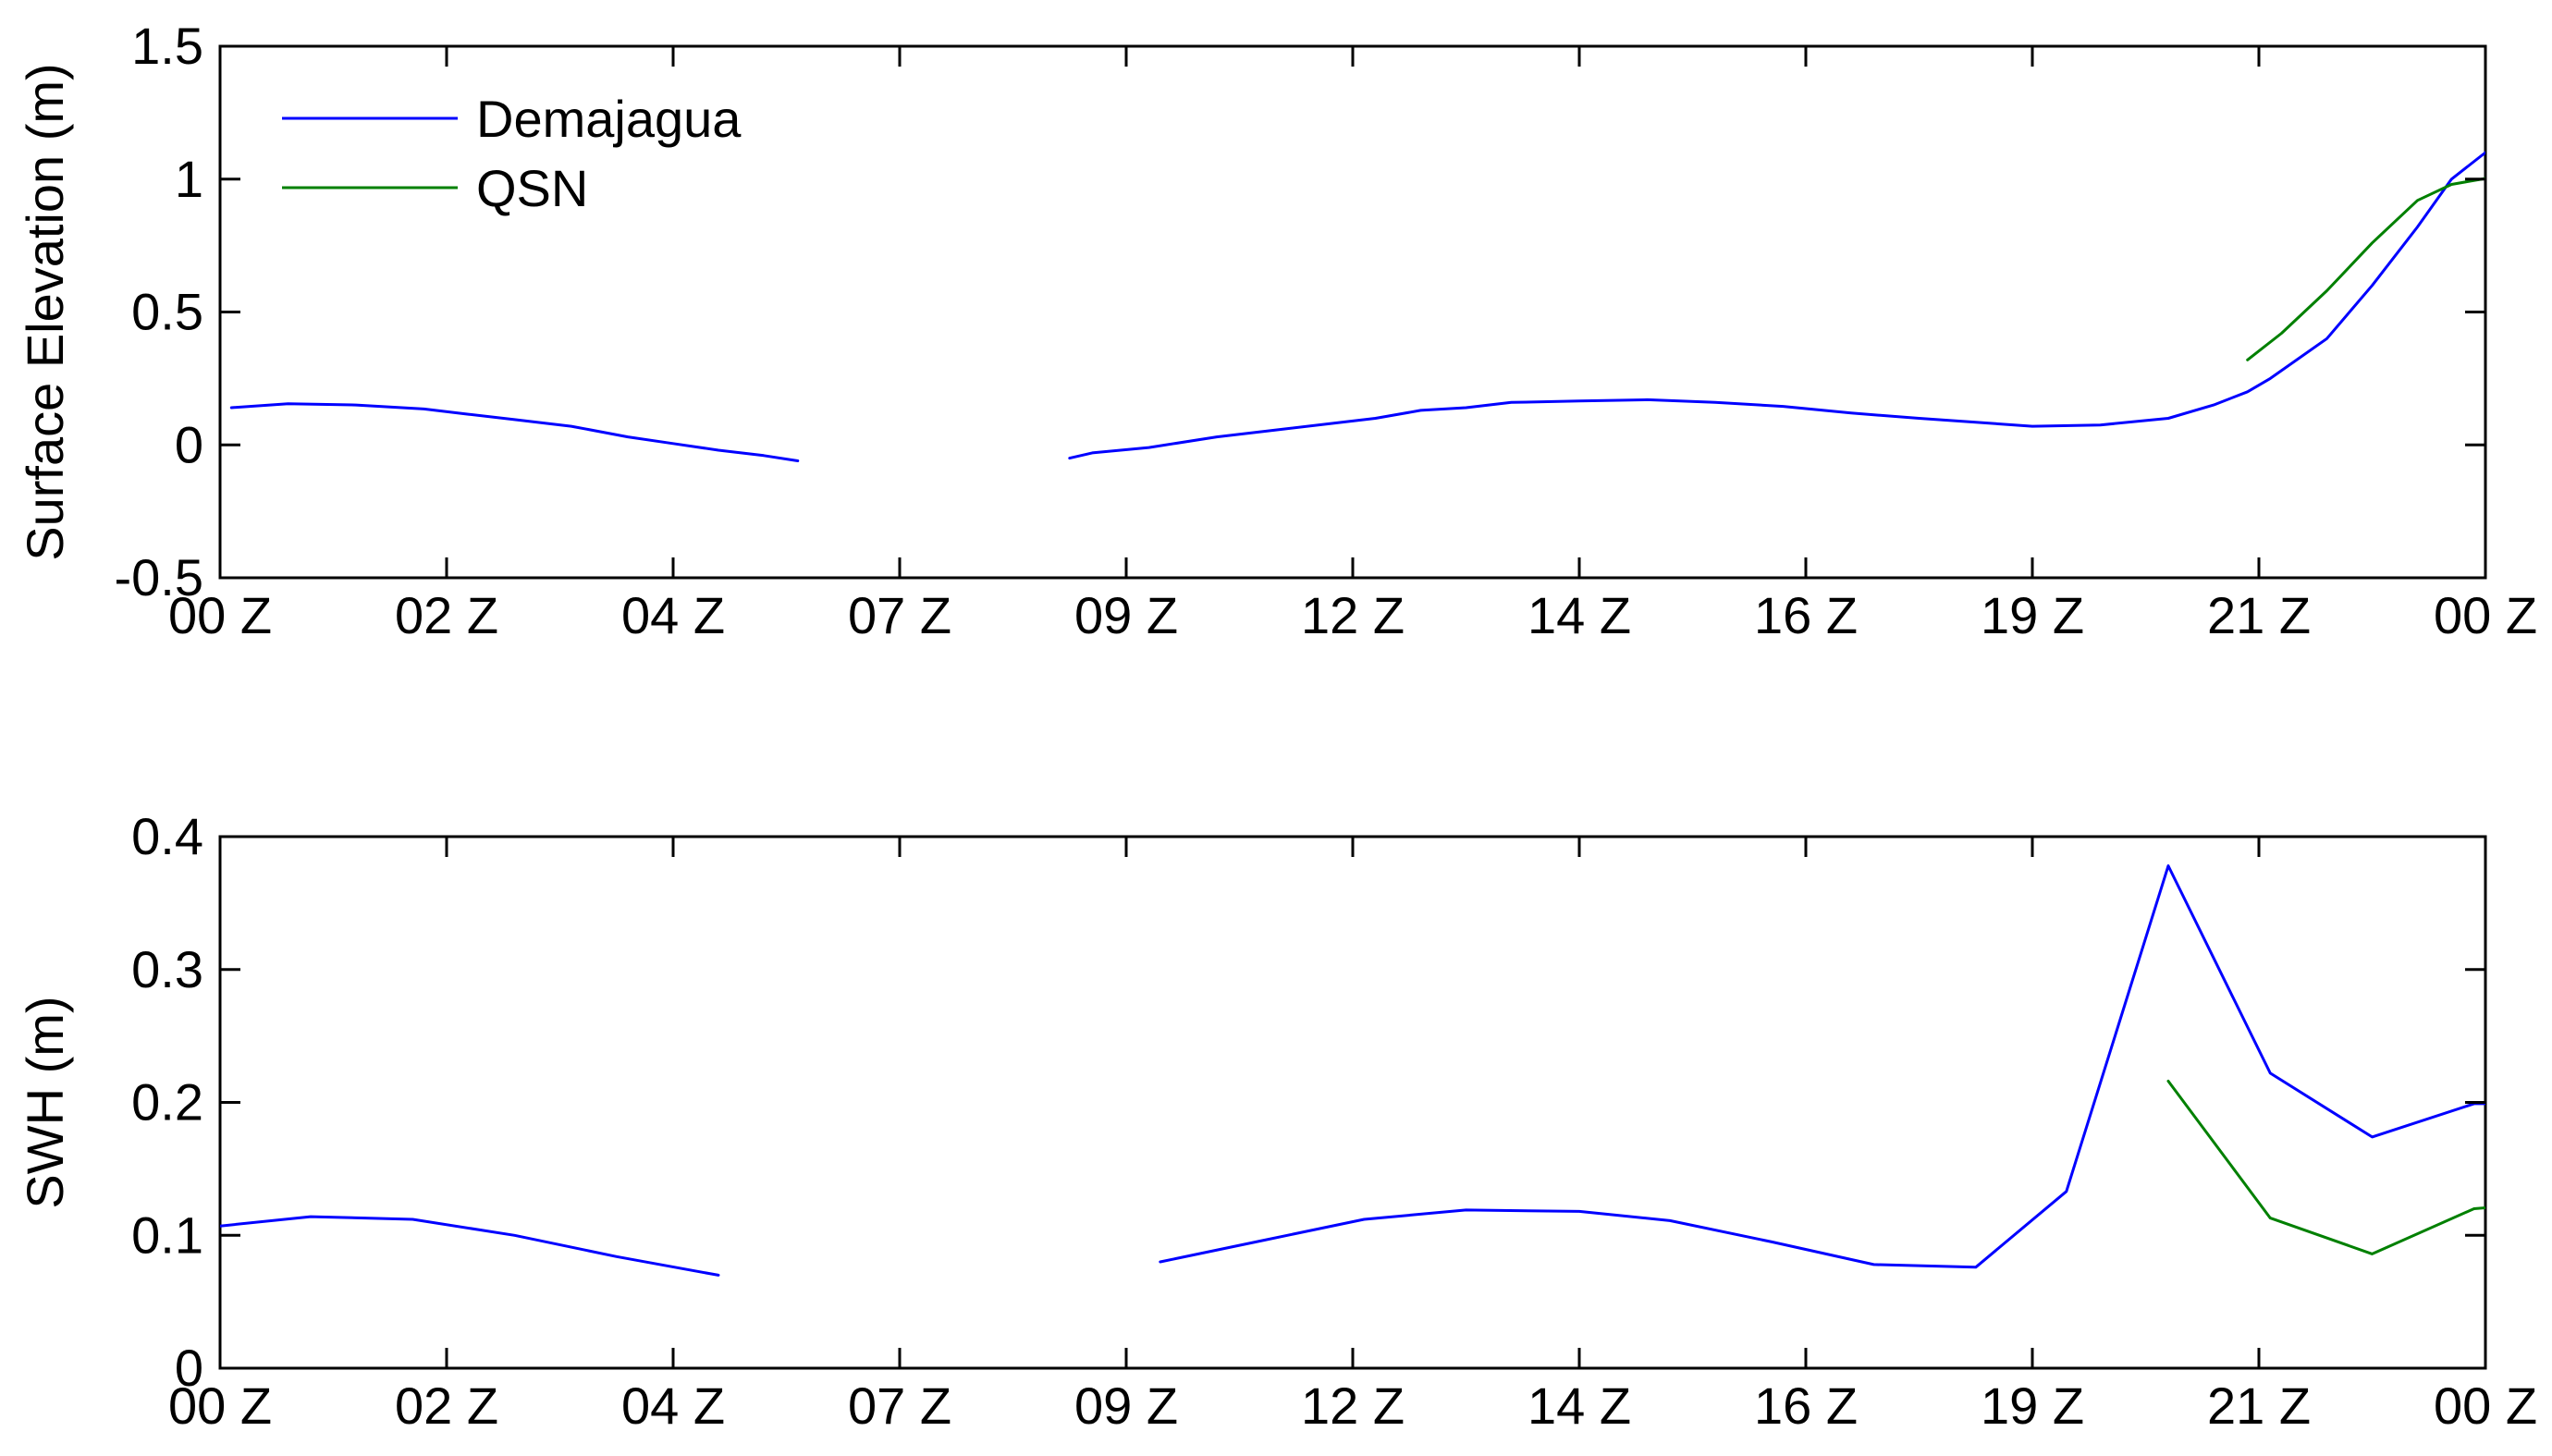  I want to click on y-tick-label: 0.2, so click(167, 1102).